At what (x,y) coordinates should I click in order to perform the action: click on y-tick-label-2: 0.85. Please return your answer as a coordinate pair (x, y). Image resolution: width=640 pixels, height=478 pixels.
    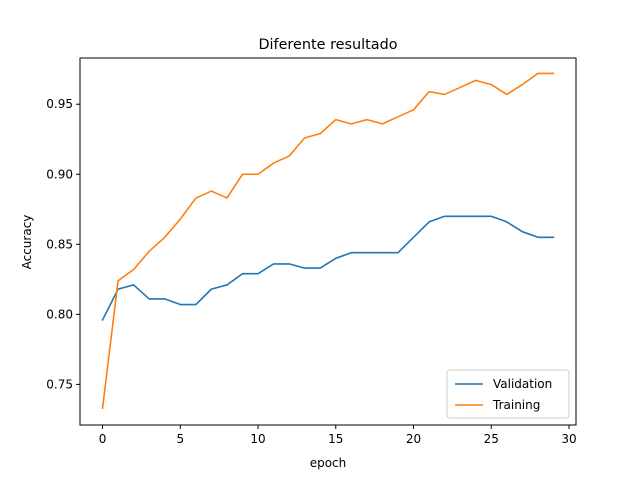
    Looking at the image, I should click on (59, 244).